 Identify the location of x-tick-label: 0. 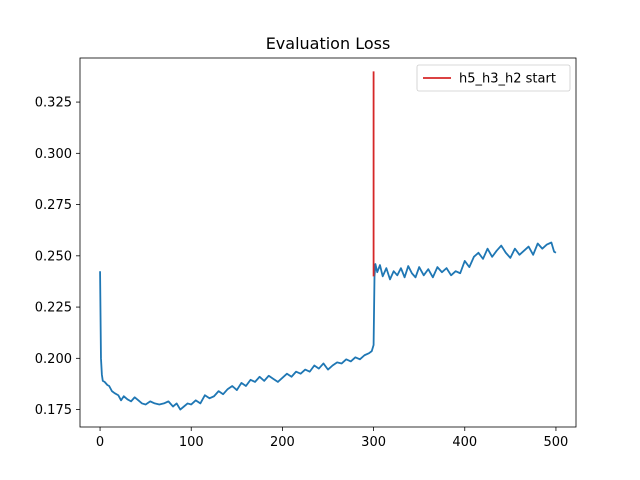
(100, 442).